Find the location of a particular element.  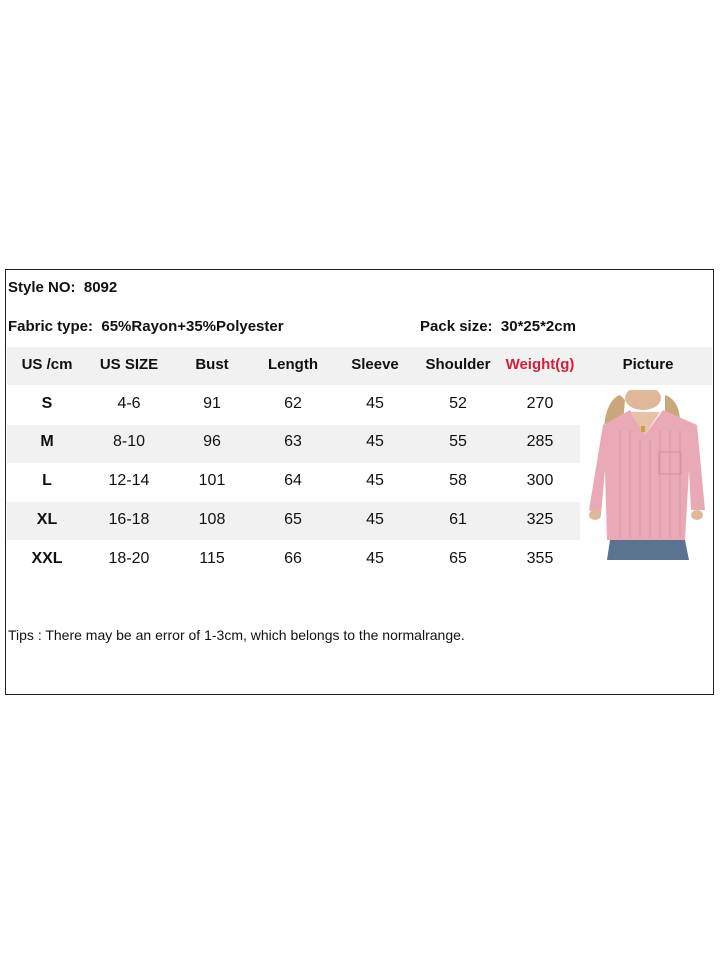

column-header: US /cm is located at coordinates (47, 364).